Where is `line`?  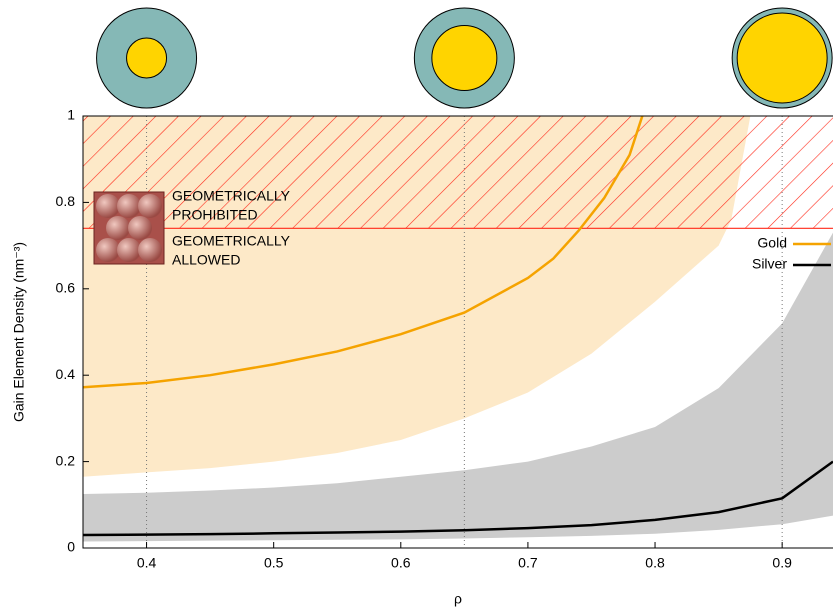
line is located at coordinates (458, 498).